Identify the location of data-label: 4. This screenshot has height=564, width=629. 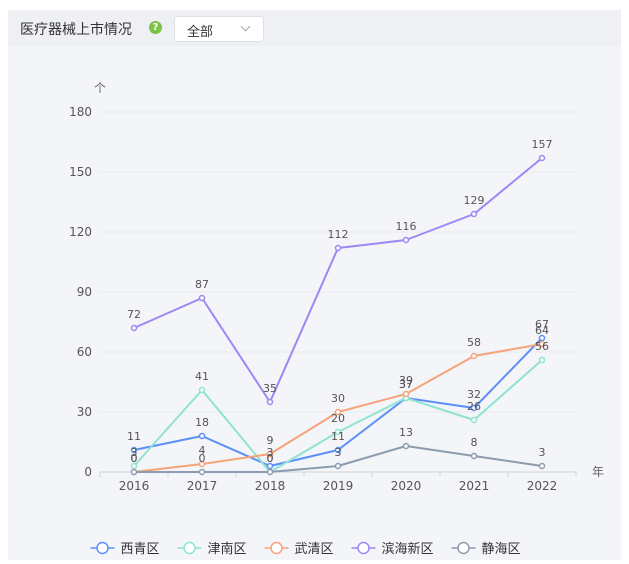
(202, 450).